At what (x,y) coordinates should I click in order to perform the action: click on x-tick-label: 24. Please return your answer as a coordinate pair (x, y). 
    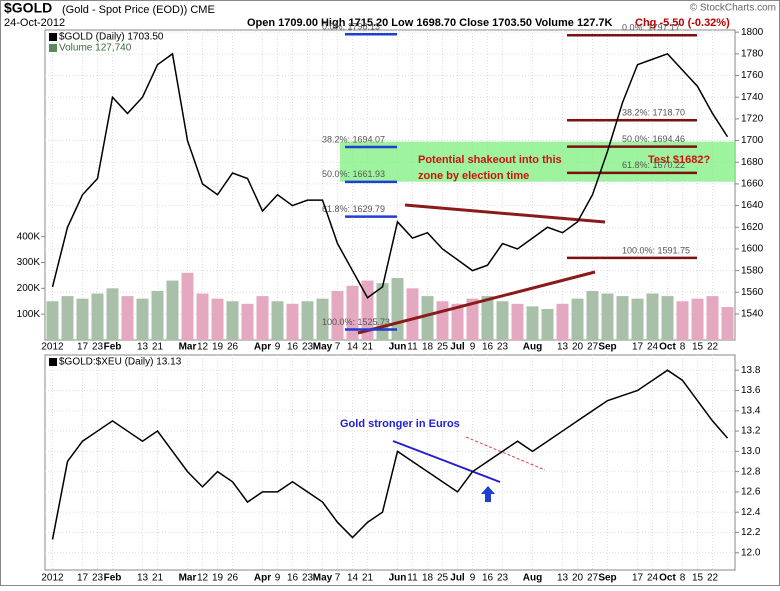
    Looking at the image, I should click on (653, 347).